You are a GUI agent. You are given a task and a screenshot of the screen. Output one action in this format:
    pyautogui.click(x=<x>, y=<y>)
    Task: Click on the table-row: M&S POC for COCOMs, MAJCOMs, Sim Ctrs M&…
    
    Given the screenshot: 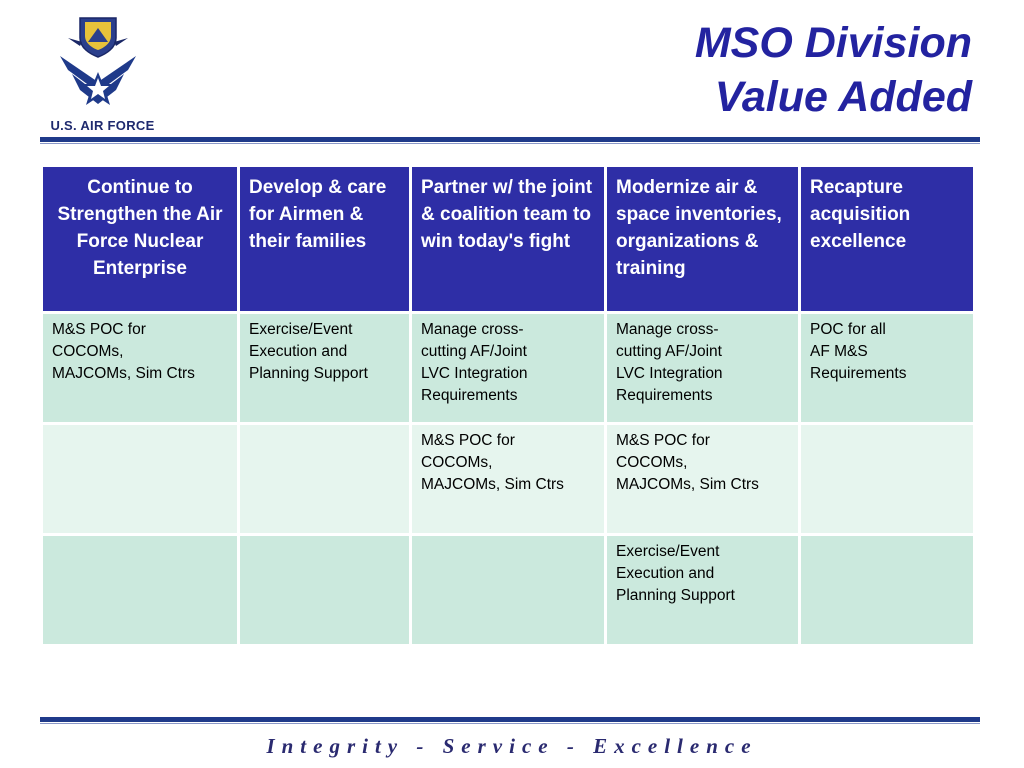 What is the action you would take?
    pyautogui.click(x=508, y=479)
    